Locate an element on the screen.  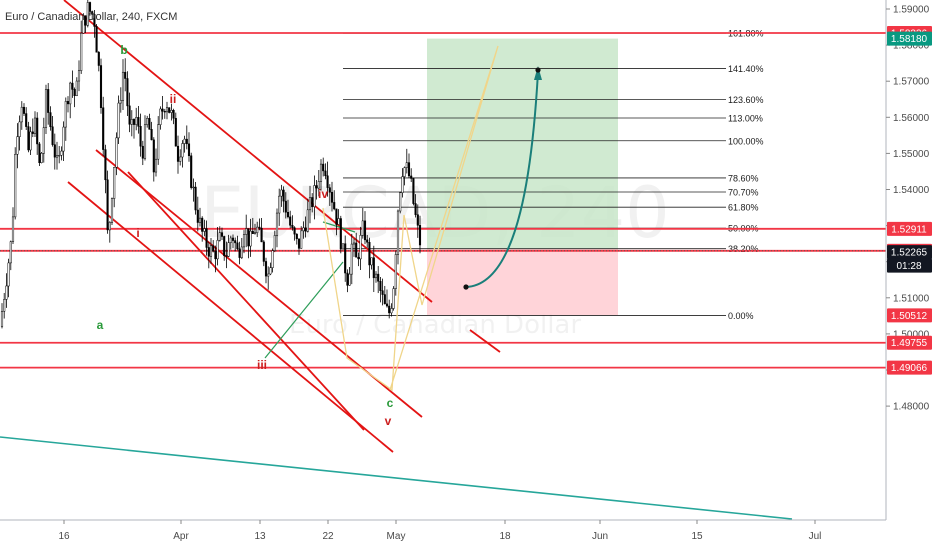
projection-down-arrow is located at coordinates (485, 341).